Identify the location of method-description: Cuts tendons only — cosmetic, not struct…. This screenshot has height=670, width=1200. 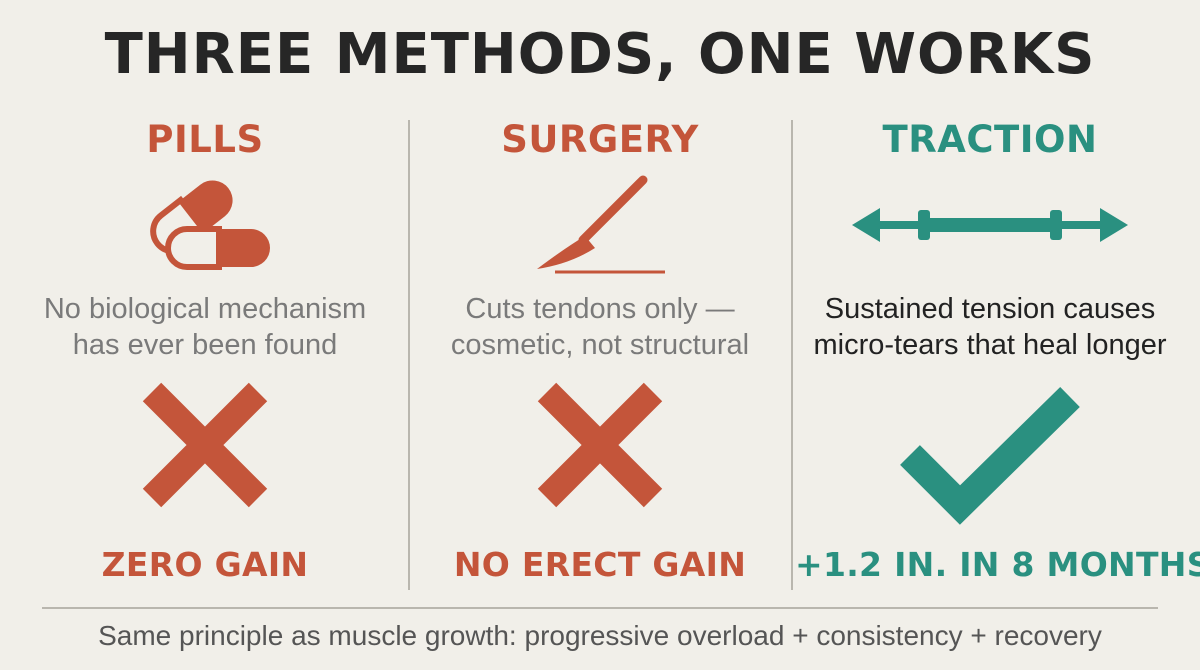
(600, 327).